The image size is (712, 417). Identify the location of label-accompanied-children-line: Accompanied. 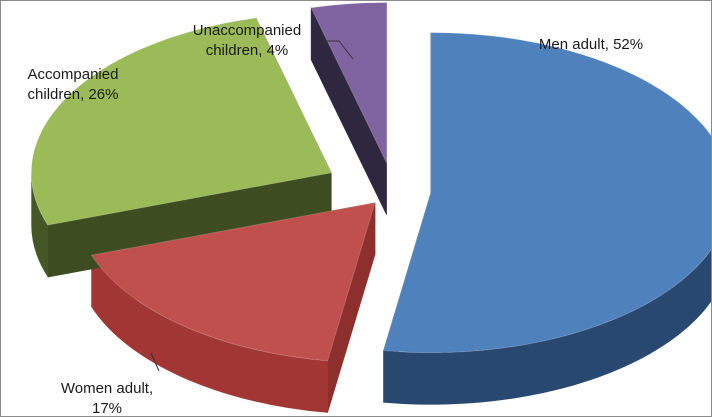
(73, 74).